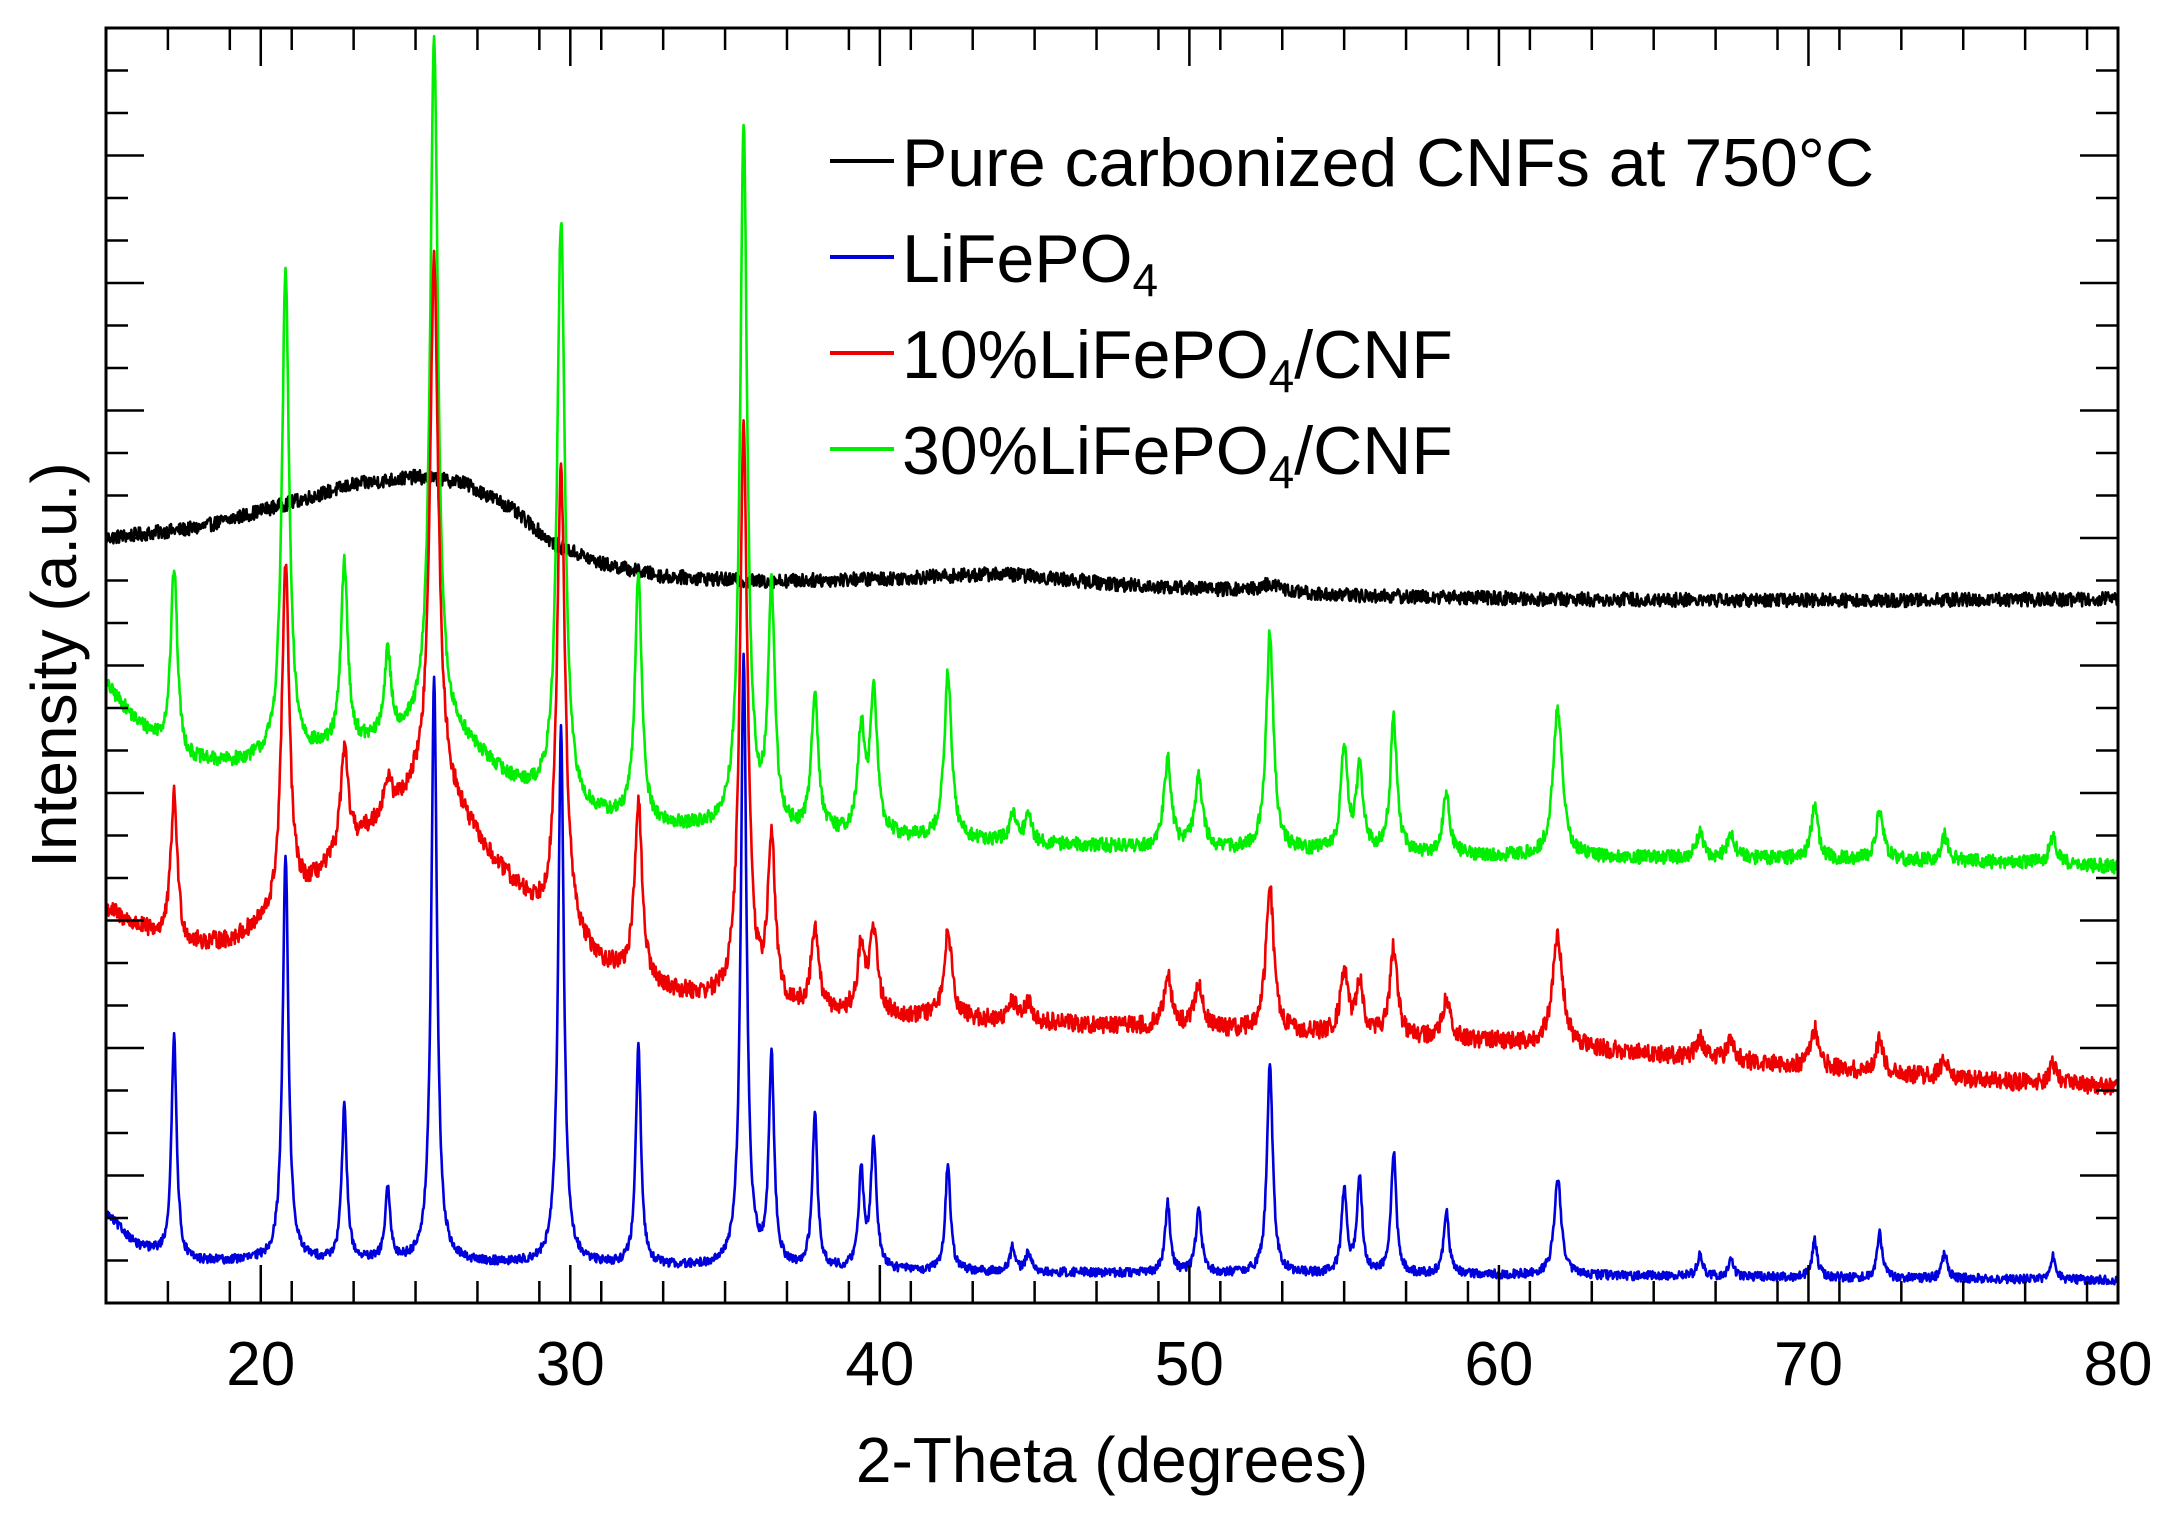 This screenshot has width=2173, height=1522. What do you see at coordinates (879, 1364) in the screenshot?
I see `x-tick-label: 40` at bounding box center [879, 1364].